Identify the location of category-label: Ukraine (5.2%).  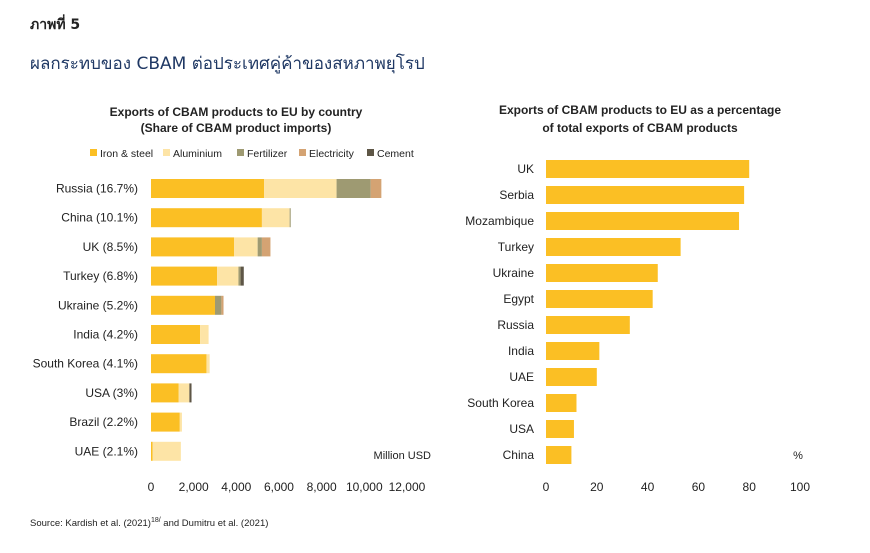
(98, 305).